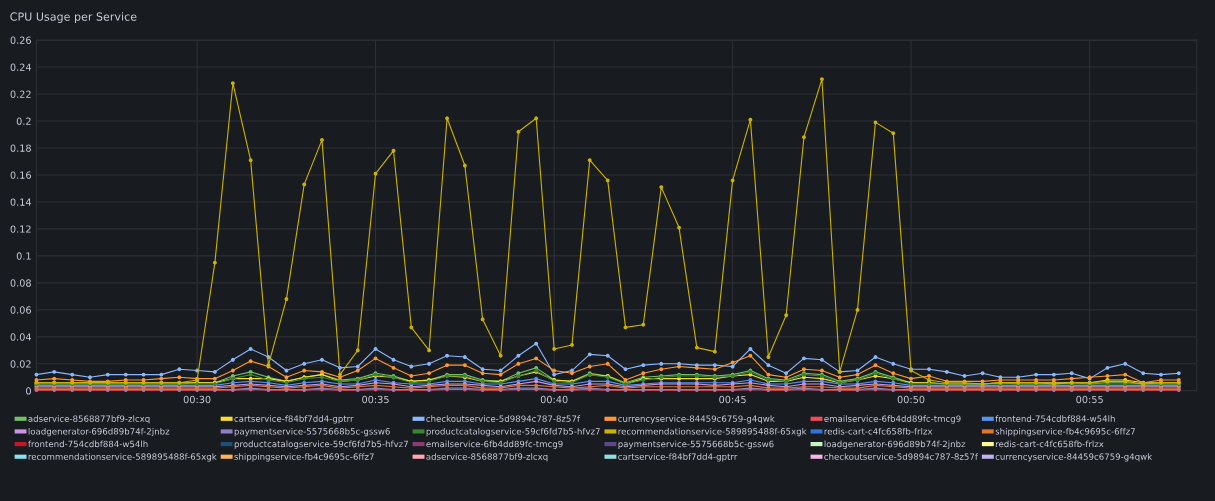 Image resolution: width=1215 pixels, height=501 pixels. What do you see at coordinates (20, 364) in the screenshot?
I see `y-tick-label: 0.02` at bounding box center [20, 364].